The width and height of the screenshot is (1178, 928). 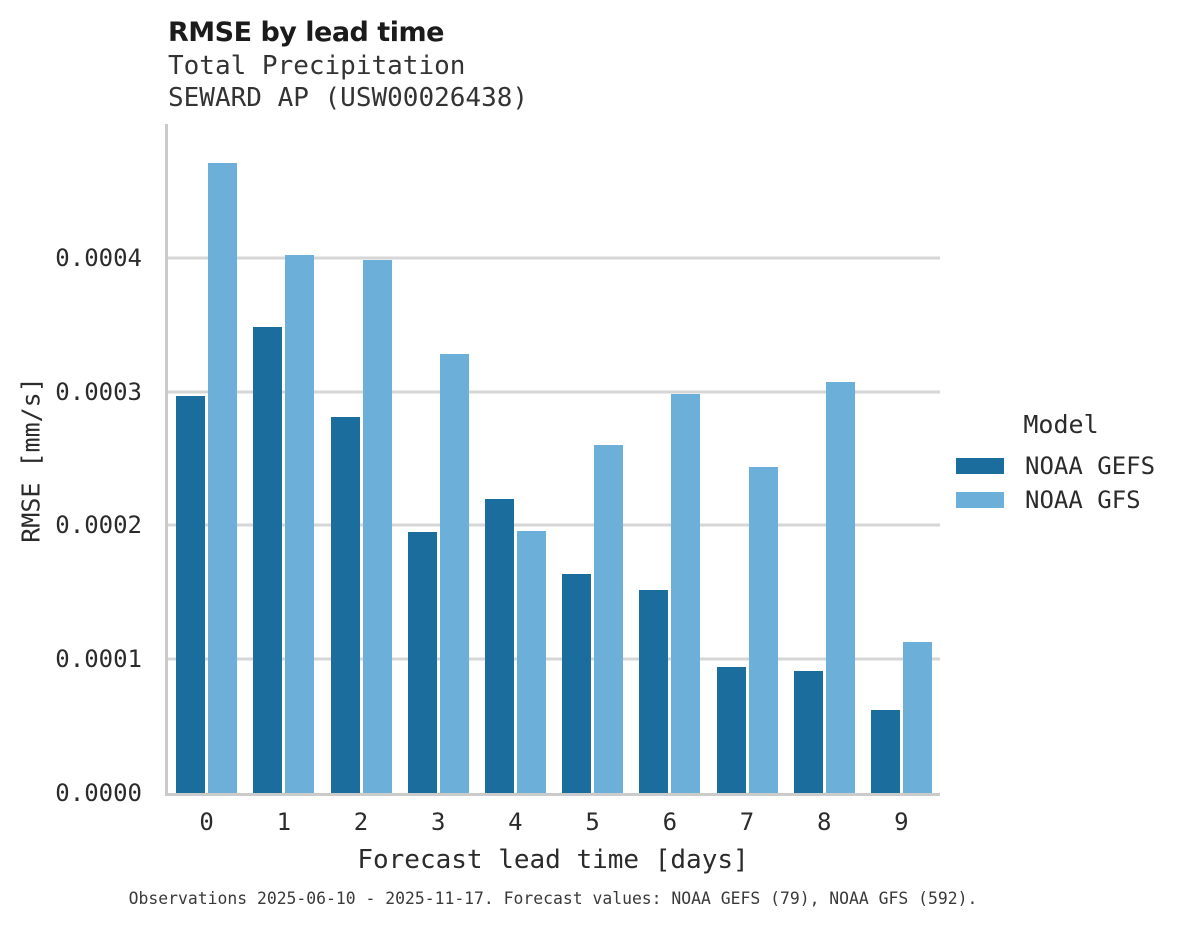 I want to click on x-tick-label: 1, so click(x=284, y=822).